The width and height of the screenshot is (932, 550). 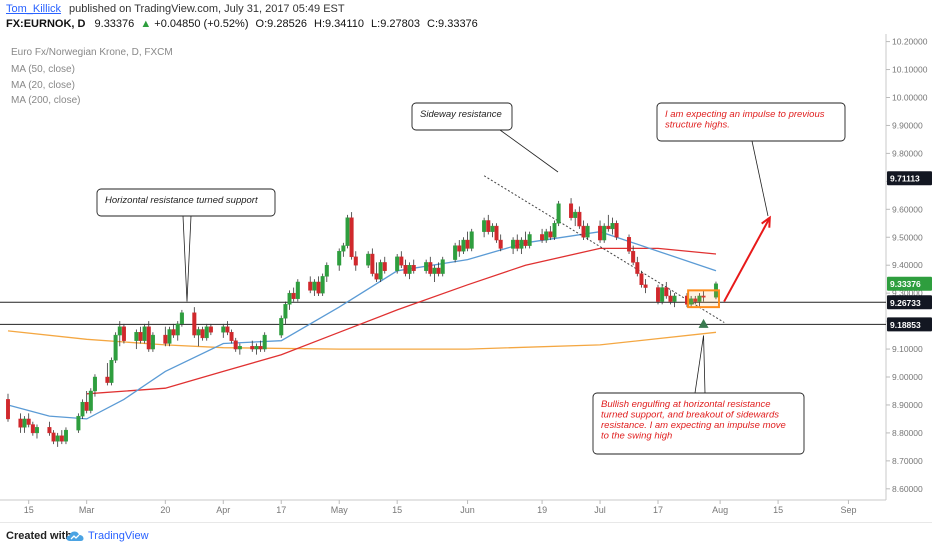 What do you see at coordinates (905, 284) in the screenshot?
I see `price-label: 9.33376` at bounding box center [905, 284].